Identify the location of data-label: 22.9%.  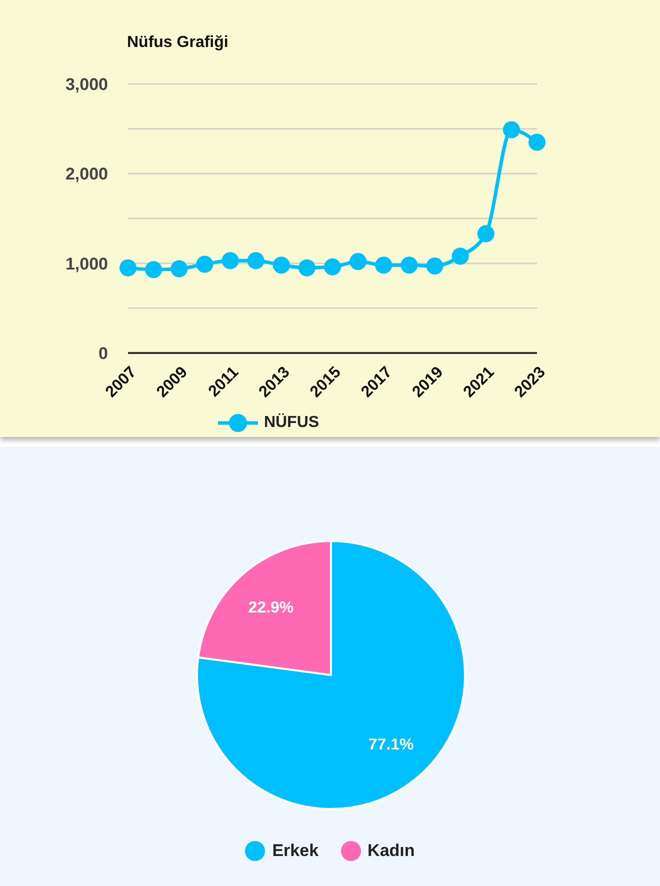
(271, 607).